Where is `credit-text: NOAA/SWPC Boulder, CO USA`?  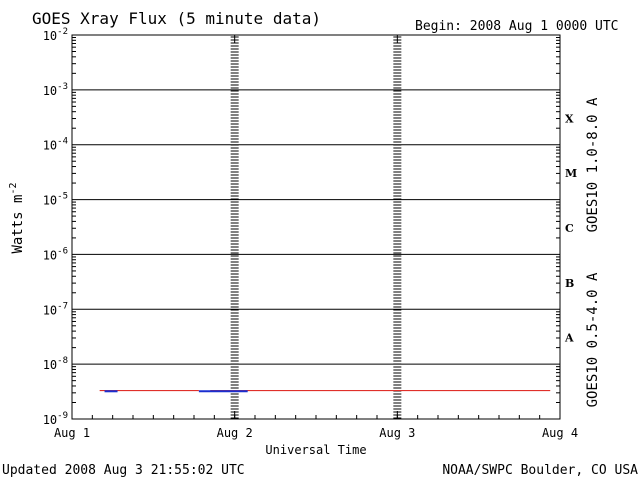
credit-text: NOAA/SWPC Boulder, CO USA is located at coordinates (540, 470).